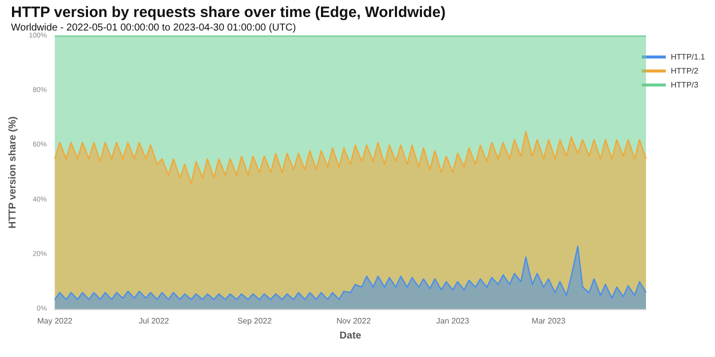 The width and height of the screenshot is (715, 357). I want to click on chart-subtitle: Worldwide - 2022-05-01 00:00:00 to 2023-04-30 01:00:00 (UTC), so click(153, 28).